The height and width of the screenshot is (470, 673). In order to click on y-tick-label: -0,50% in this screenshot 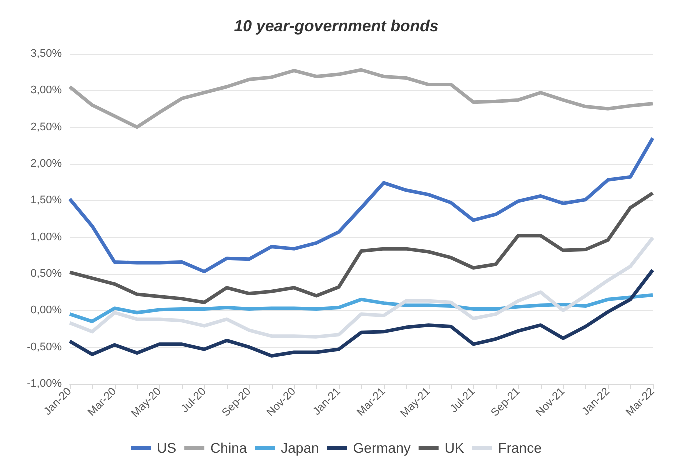, I will do `click(44, 347)`.